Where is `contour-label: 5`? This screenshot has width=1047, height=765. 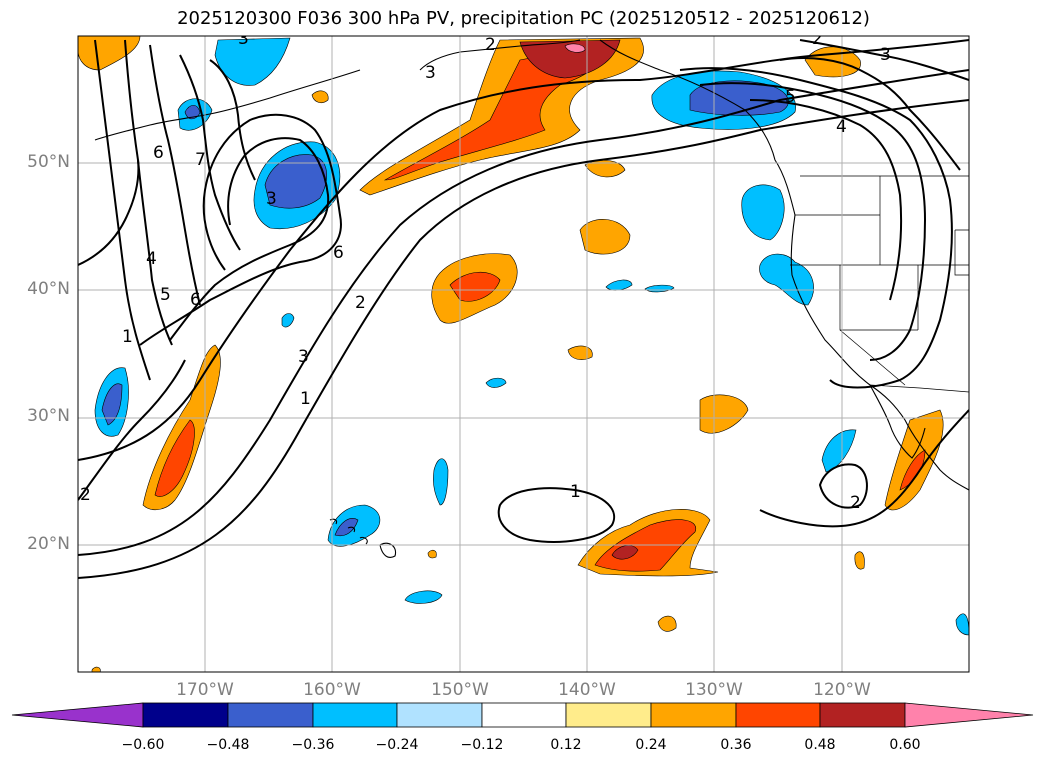 contour-label: 5 is located at coordinates (165, 295).